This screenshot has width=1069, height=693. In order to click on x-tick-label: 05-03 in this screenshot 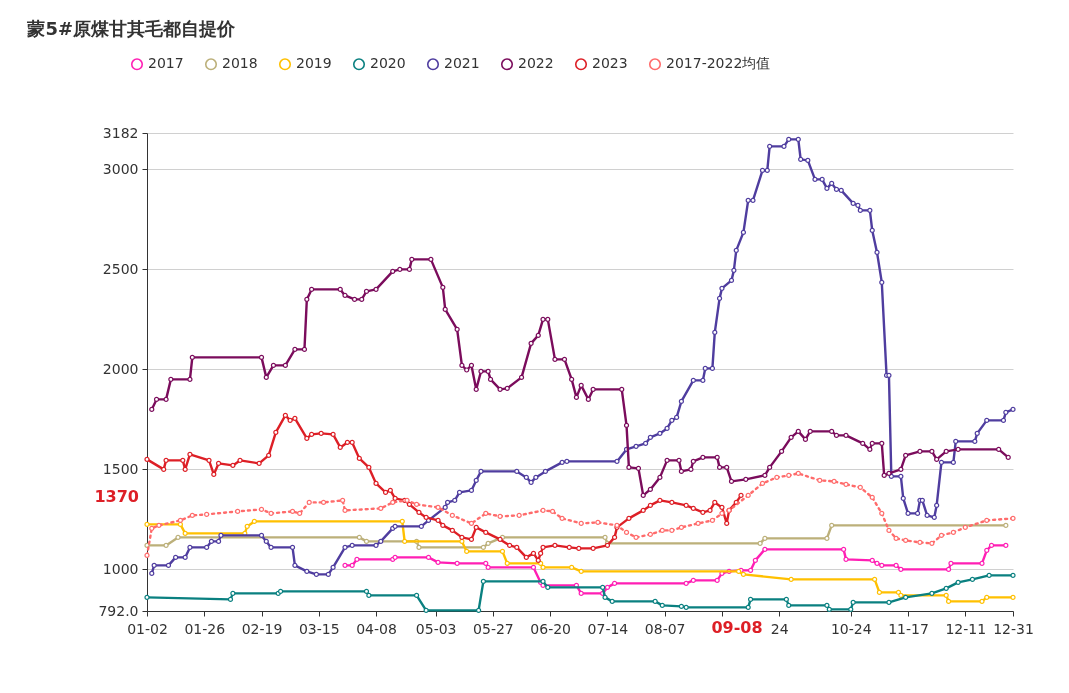, I will do `click(436, 628)`.